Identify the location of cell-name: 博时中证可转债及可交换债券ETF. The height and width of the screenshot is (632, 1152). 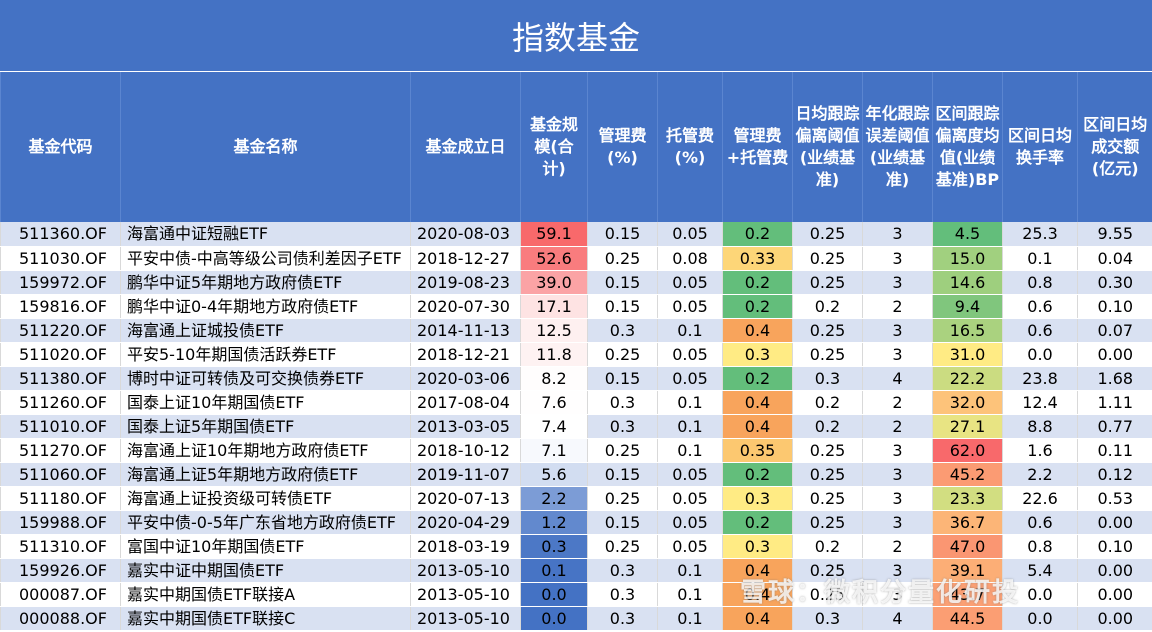
(265, 378).